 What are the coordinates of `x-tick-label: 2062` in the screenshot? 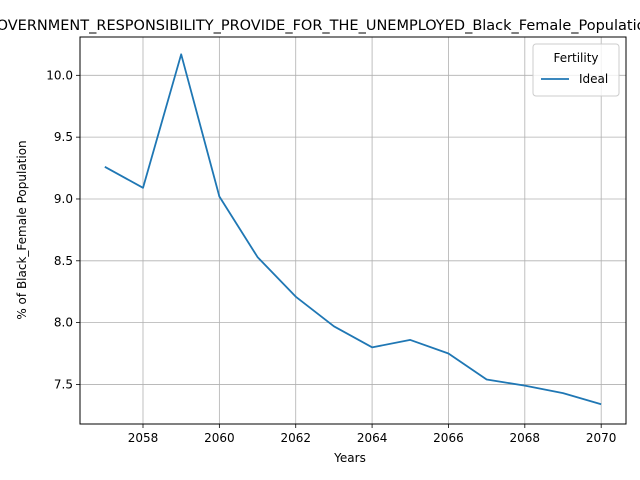 It's located at (295, 438).